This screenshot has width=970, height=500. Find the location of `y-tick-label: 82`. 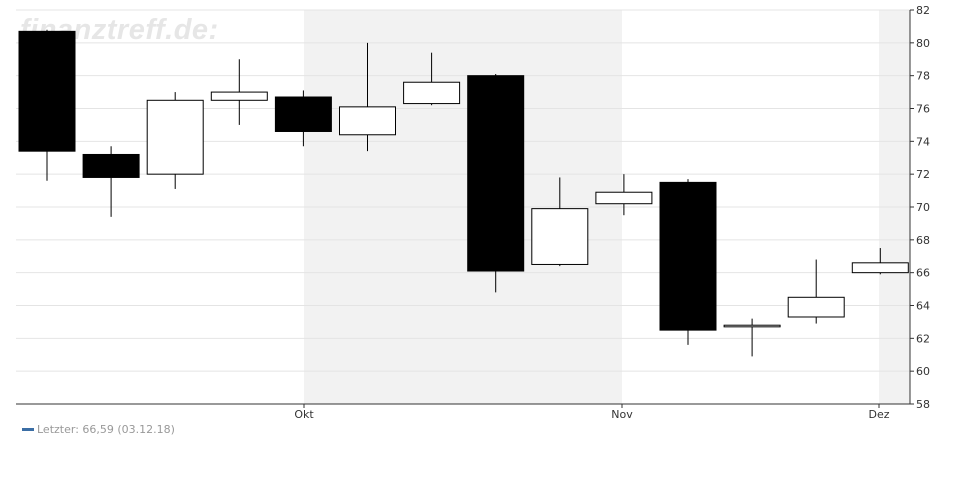

y-tick-label: 82 is located at coordinates (923, 10).